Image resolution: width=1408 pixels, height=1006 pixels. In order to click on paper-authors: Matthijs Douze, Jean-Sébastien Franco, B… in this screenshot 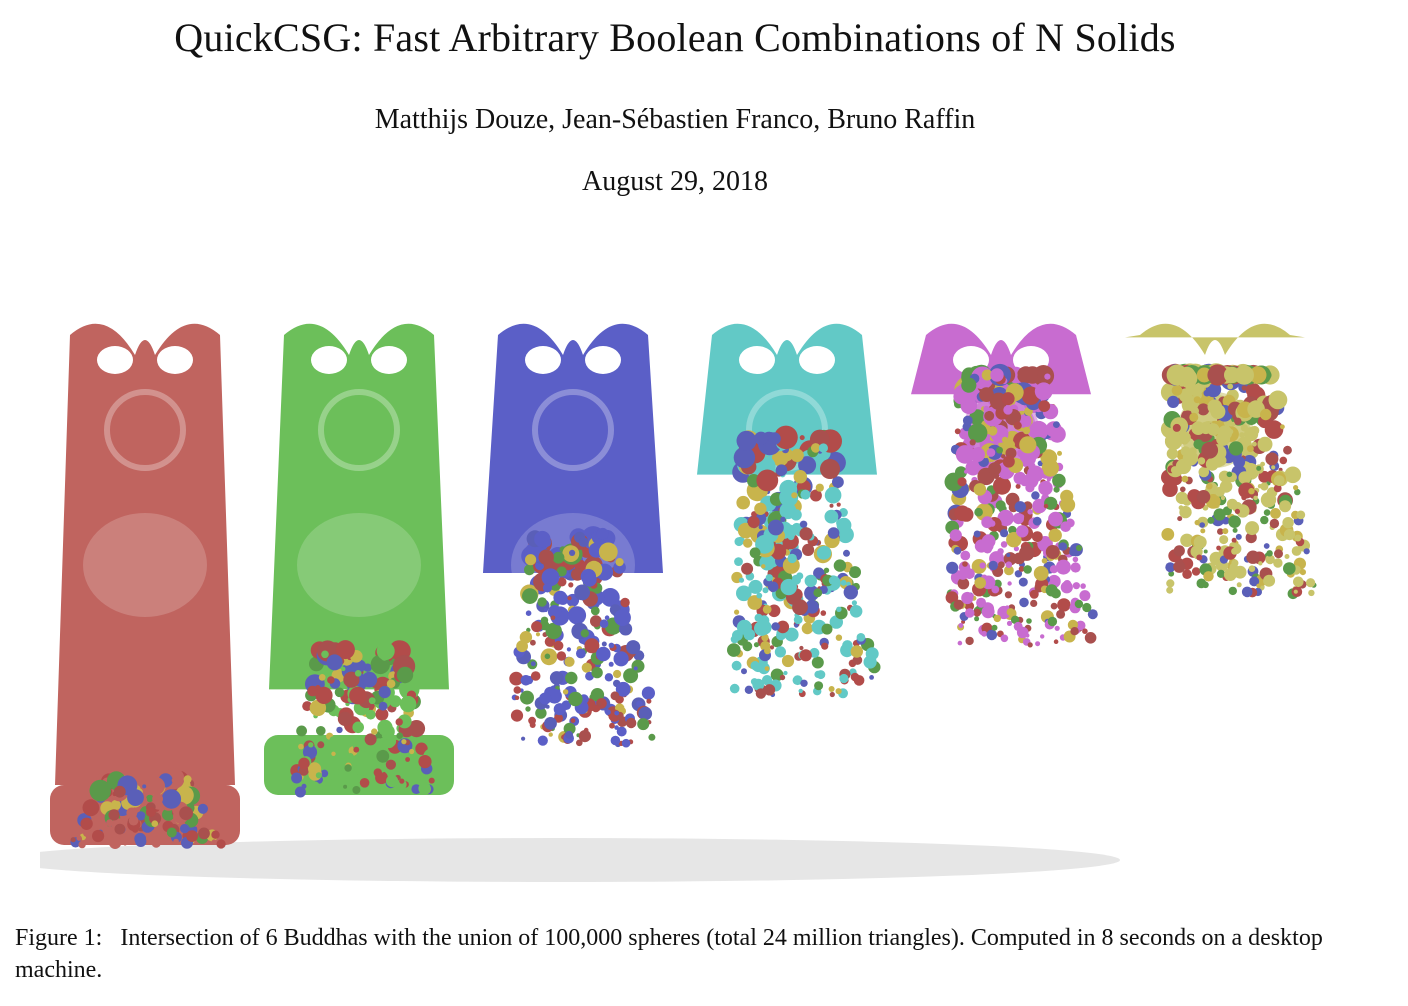, I will do `click(675, 119)`.